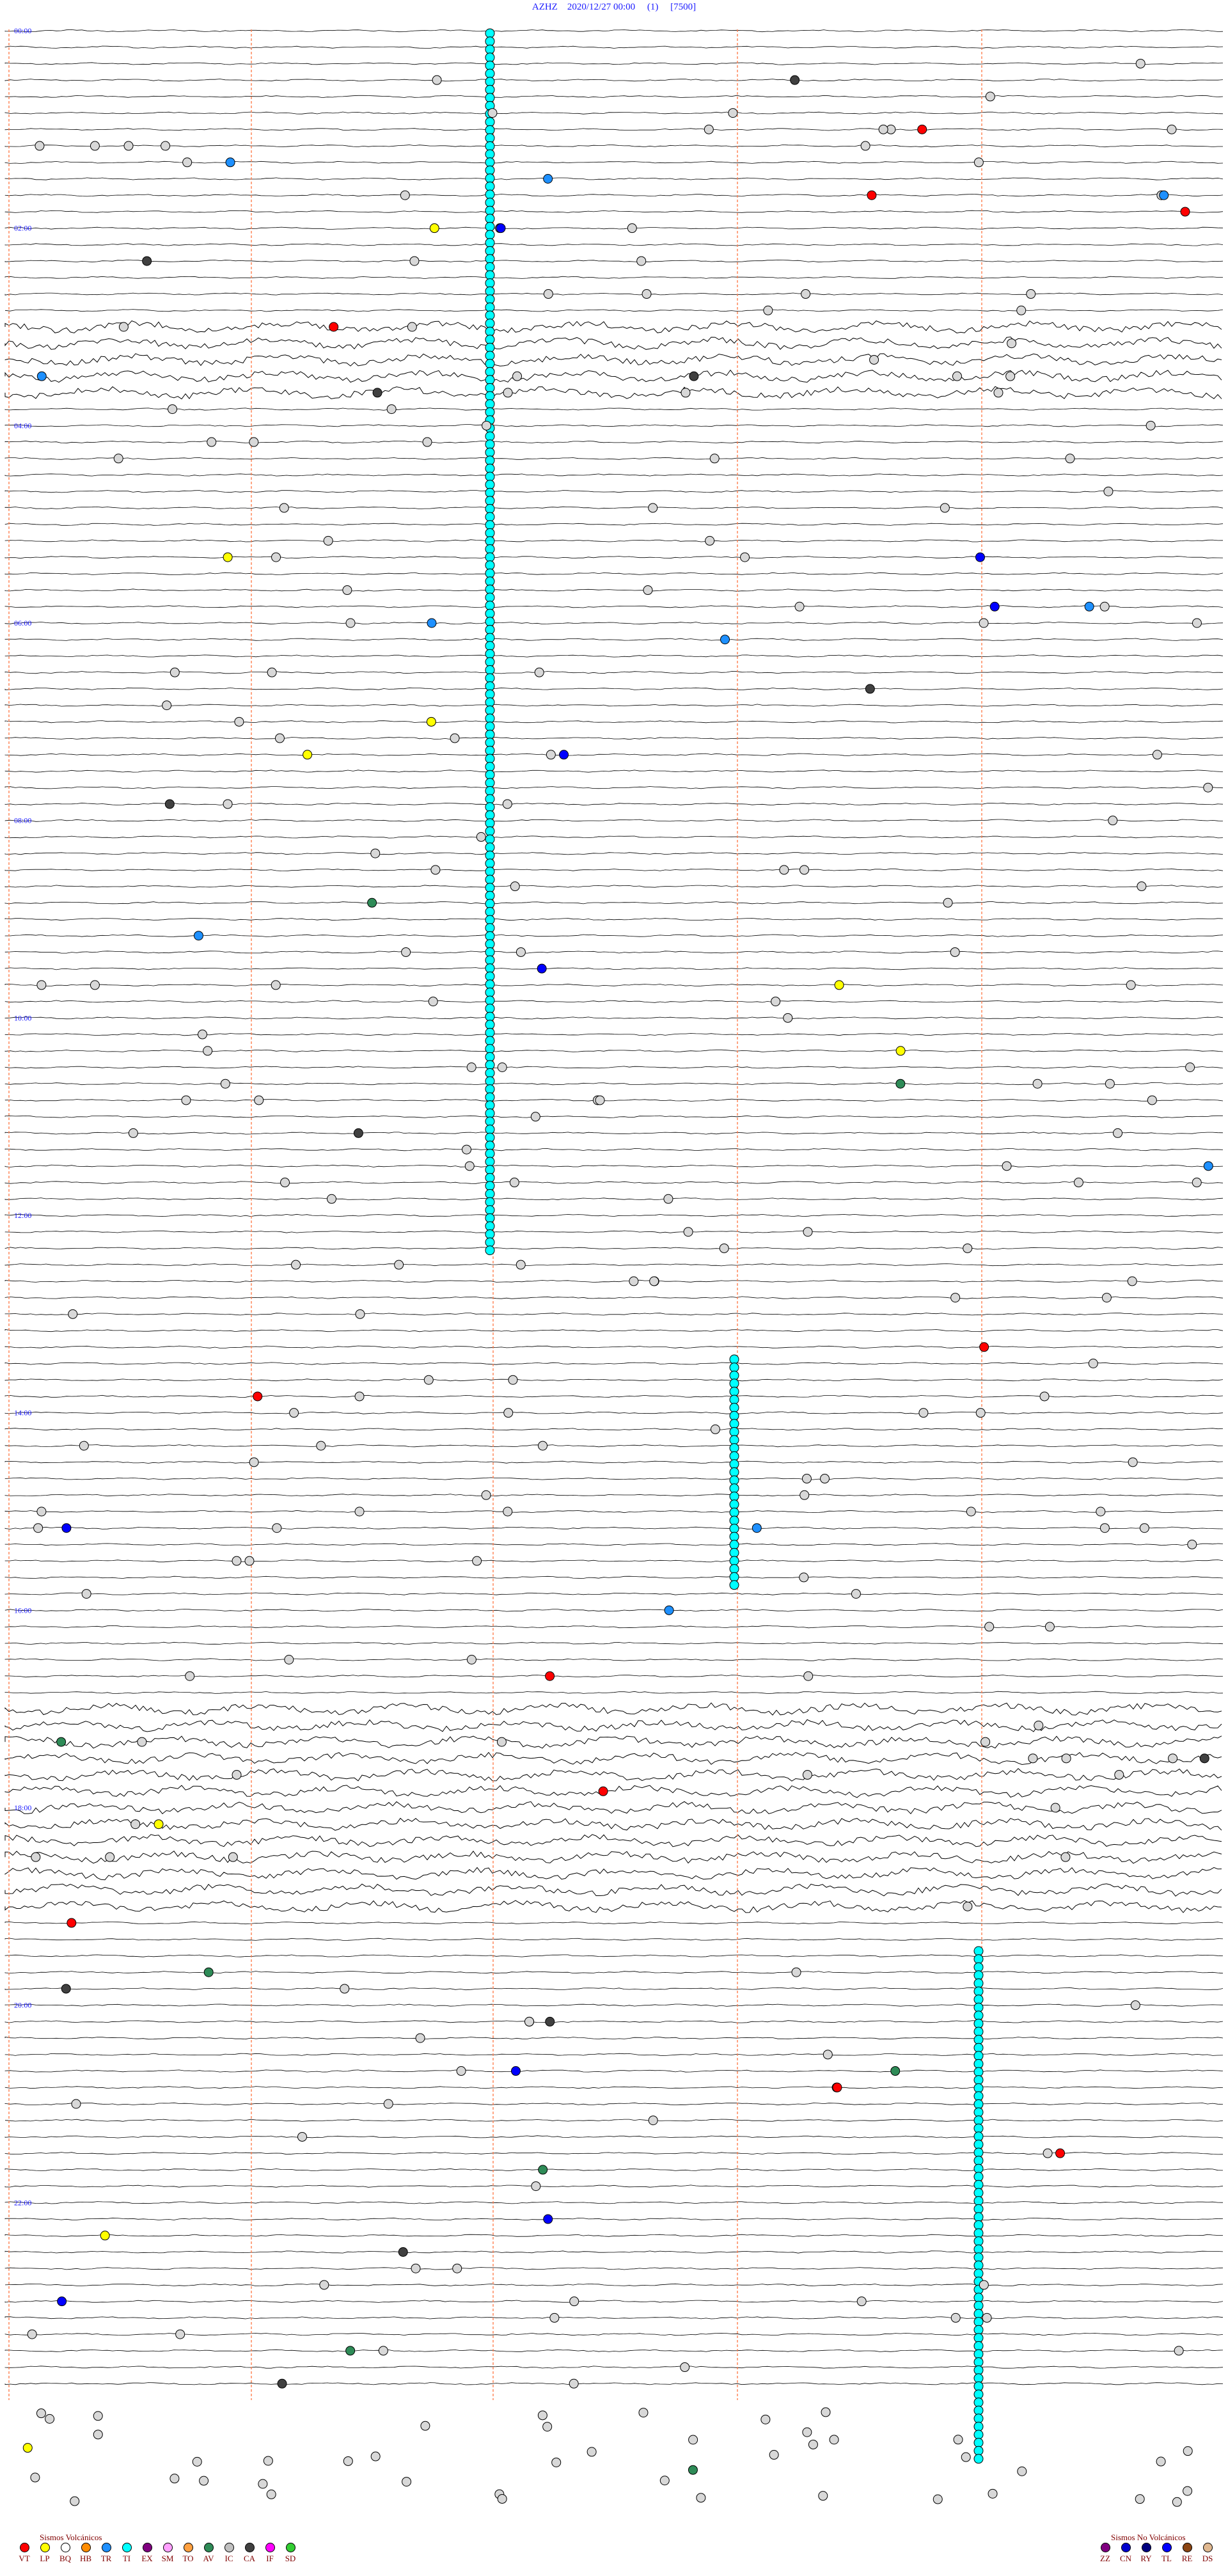 This screenshot has width=1228, height=2576. Describe the element at coordinates (1146, 2553) in the screenshot. I see `legend-item-ry: RY` at that location.